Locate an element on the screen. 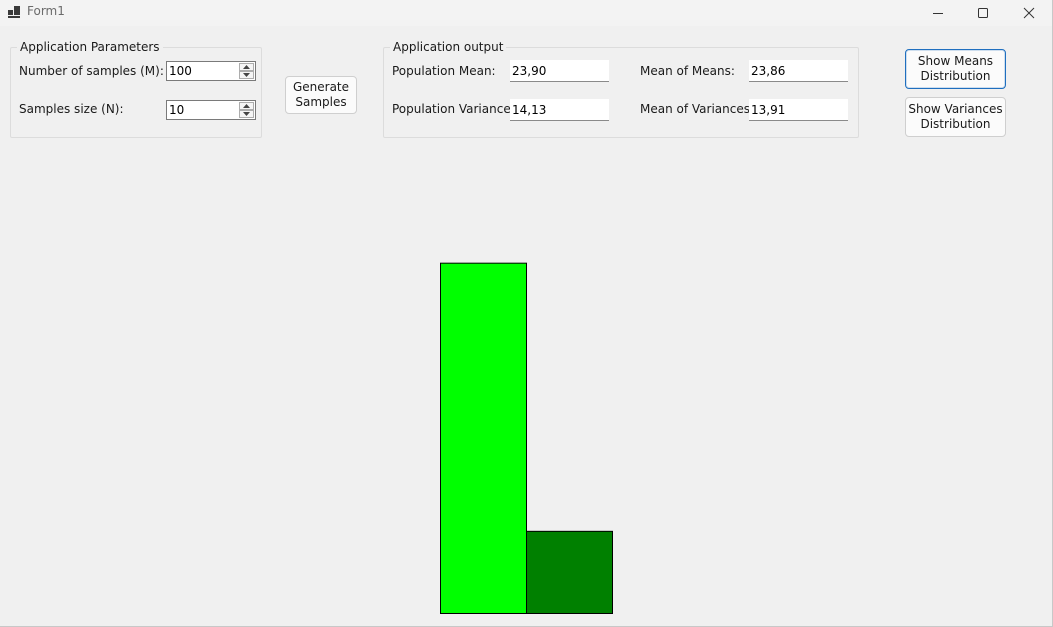  parameters-legend: Application Parameters is located at coordinates (90, 47).